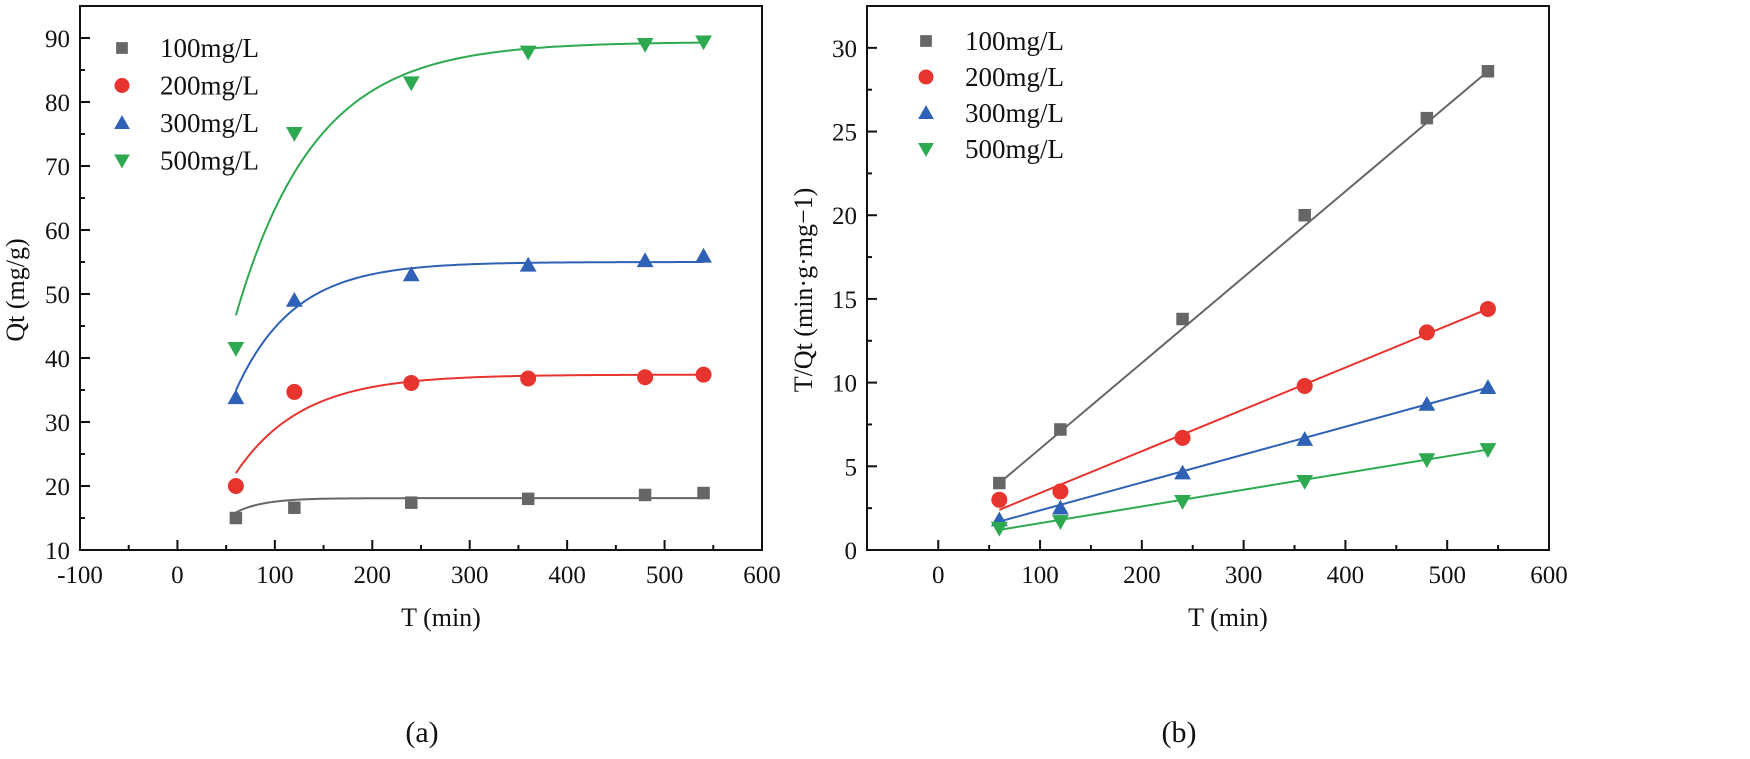 The height and width of the screenshot is (759, 1750). I want to click on y-axis-title: T/Qt (min·g·mg−1), so click(803, 290).